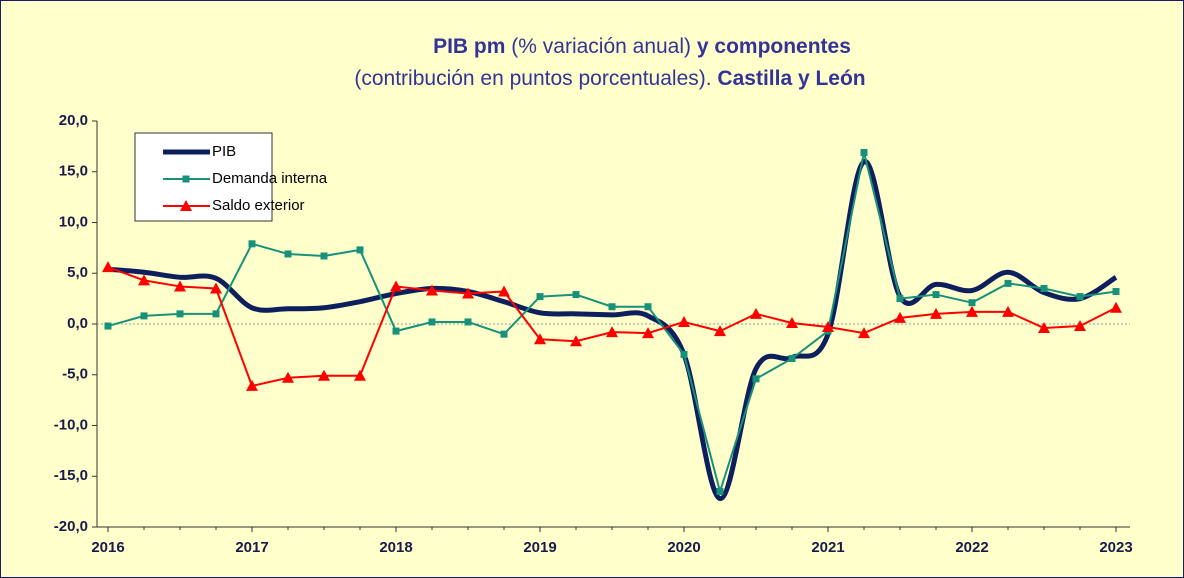  Describe the element at coordinates (73, 221) in the screenshot. I see `y-tick-label: 10,0` at that location.